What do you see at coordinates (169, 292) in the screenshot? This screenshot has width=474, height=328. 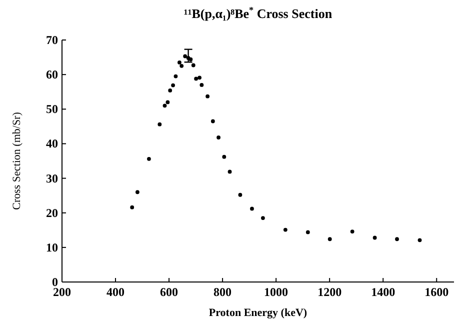 I see `x-tick-label: 600` at bounding box center [169, 292].